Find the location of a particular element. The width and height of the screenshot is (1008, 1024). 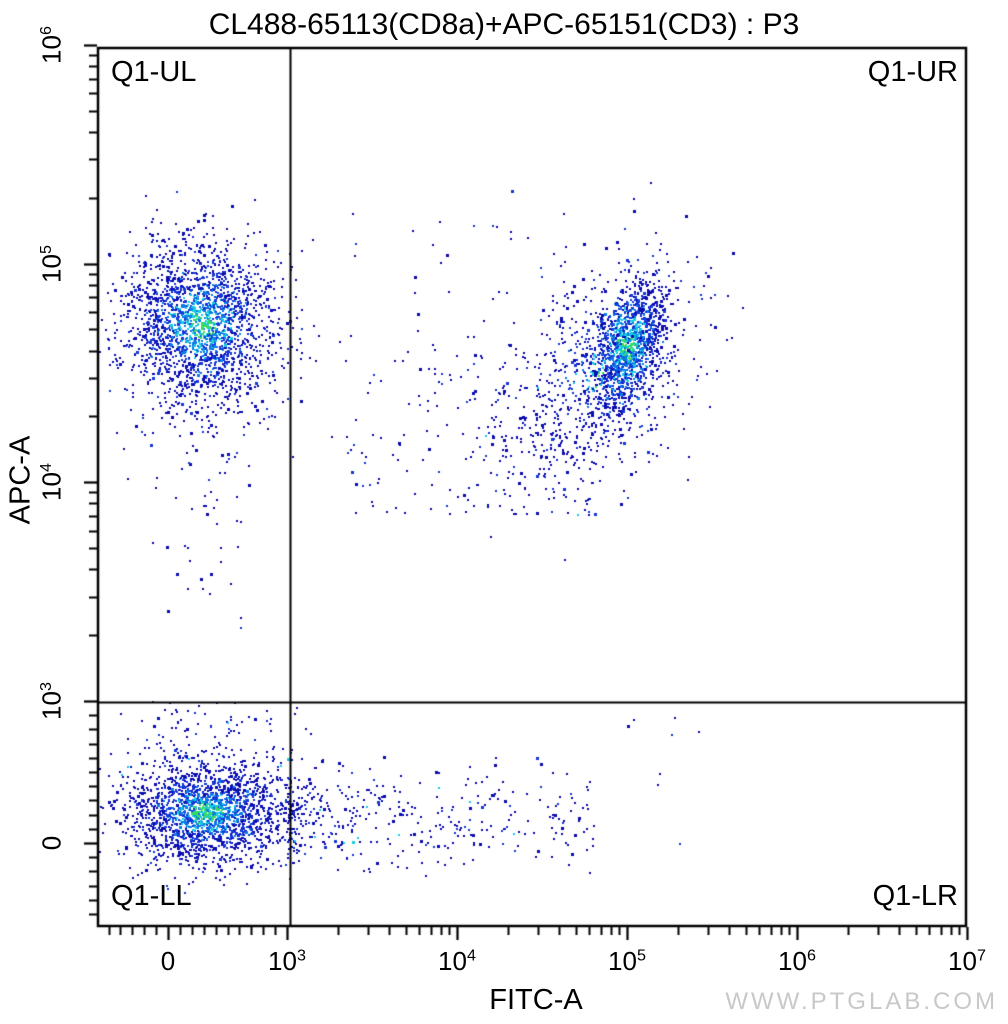

x-tick-label: 0 is located at coordinates (168, 961).